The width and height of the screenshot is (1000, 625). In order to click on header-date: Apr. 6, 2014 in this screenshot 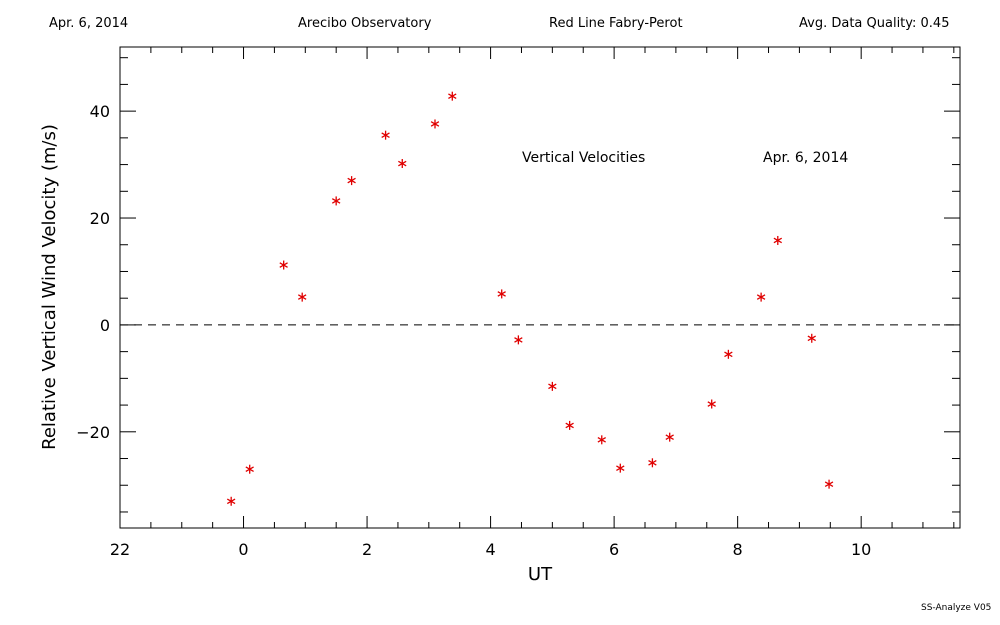, I will do `click(89, 23)`.